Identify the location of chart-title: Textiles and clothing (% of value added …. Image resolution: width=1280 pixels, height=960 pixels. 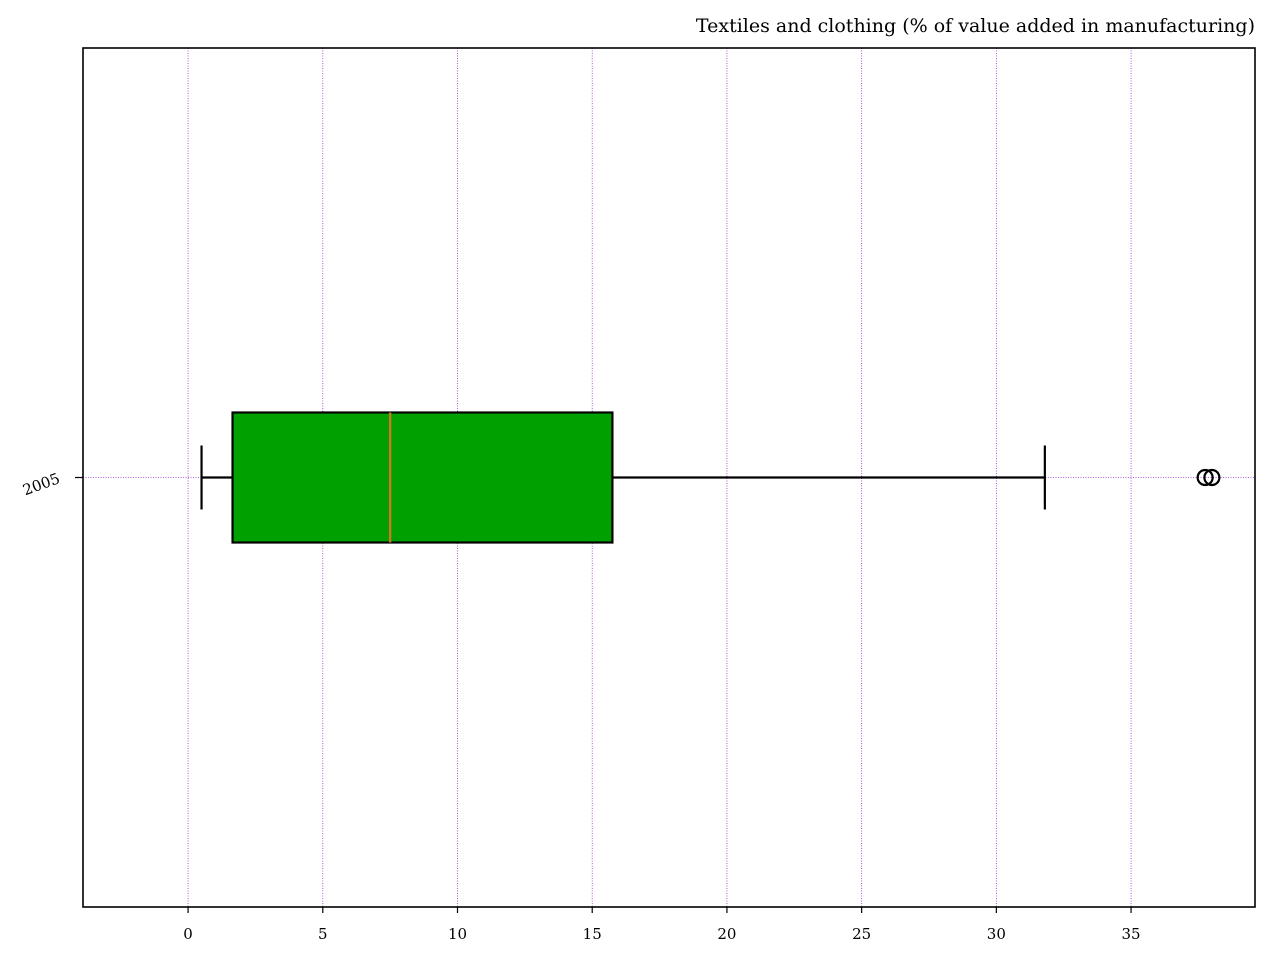
(975, 26).